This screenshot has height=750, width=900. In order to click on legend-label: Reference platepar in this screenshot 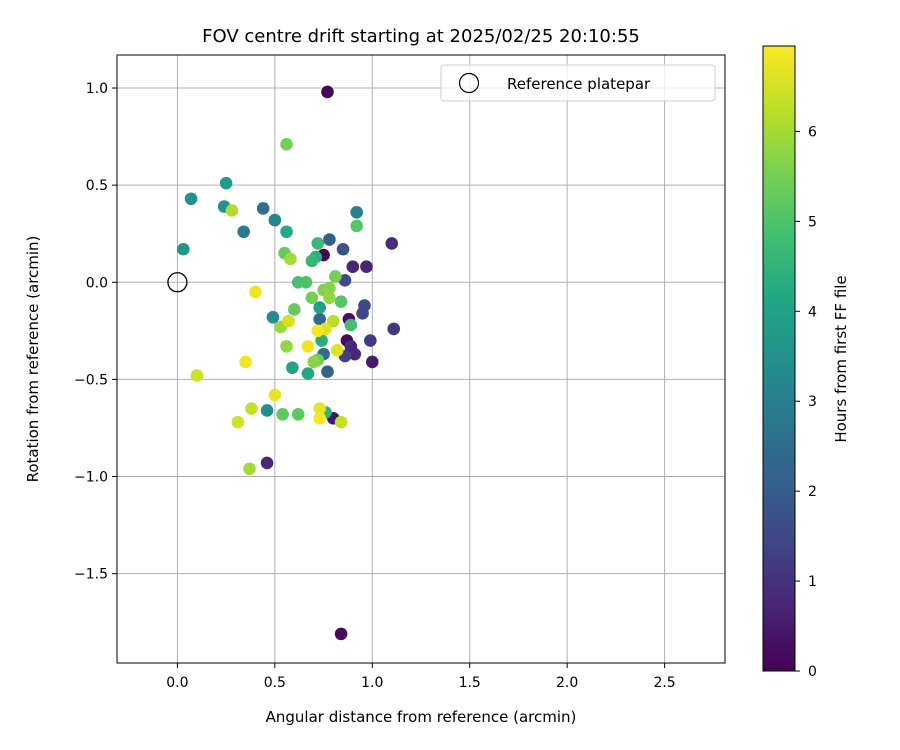, I will do `click(579, 84)`.